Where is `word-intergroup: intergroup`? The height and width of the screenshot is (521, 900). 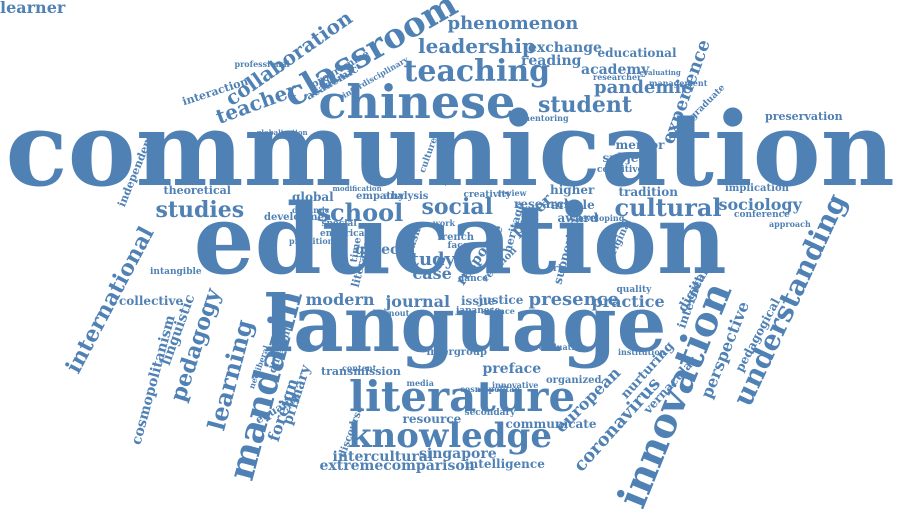
word-intergroup: intergroup is located at coordinates (457, 352).